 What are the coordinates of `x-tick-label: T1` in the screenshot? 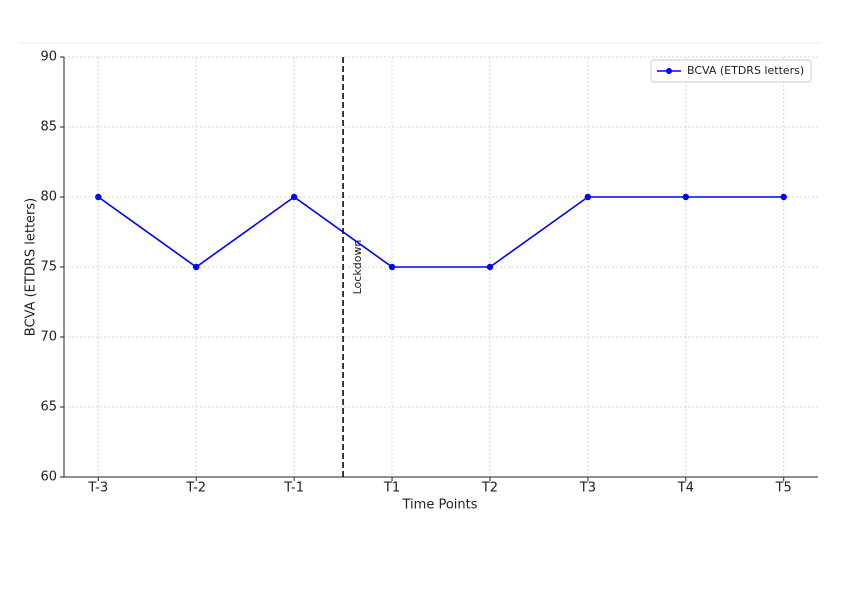 It's located at (391, 488).